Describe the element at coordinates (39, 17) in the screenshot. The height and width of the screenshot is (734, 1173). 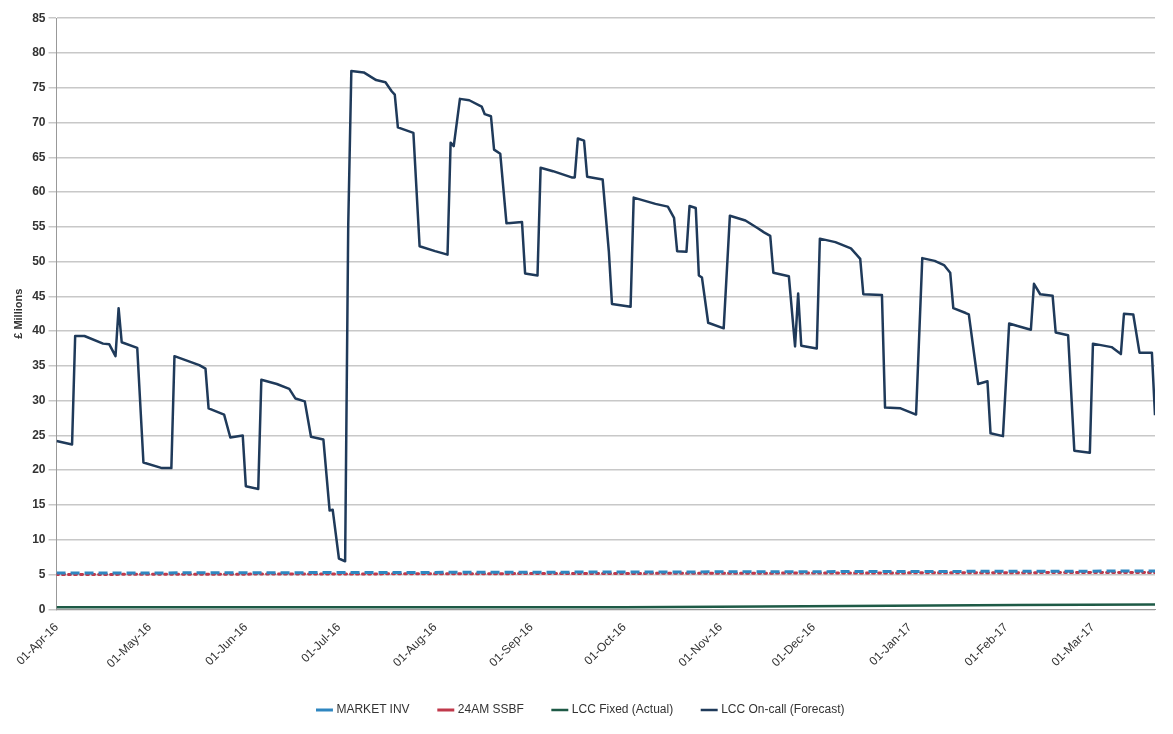
I see `y-tick-label: 85` at that location.